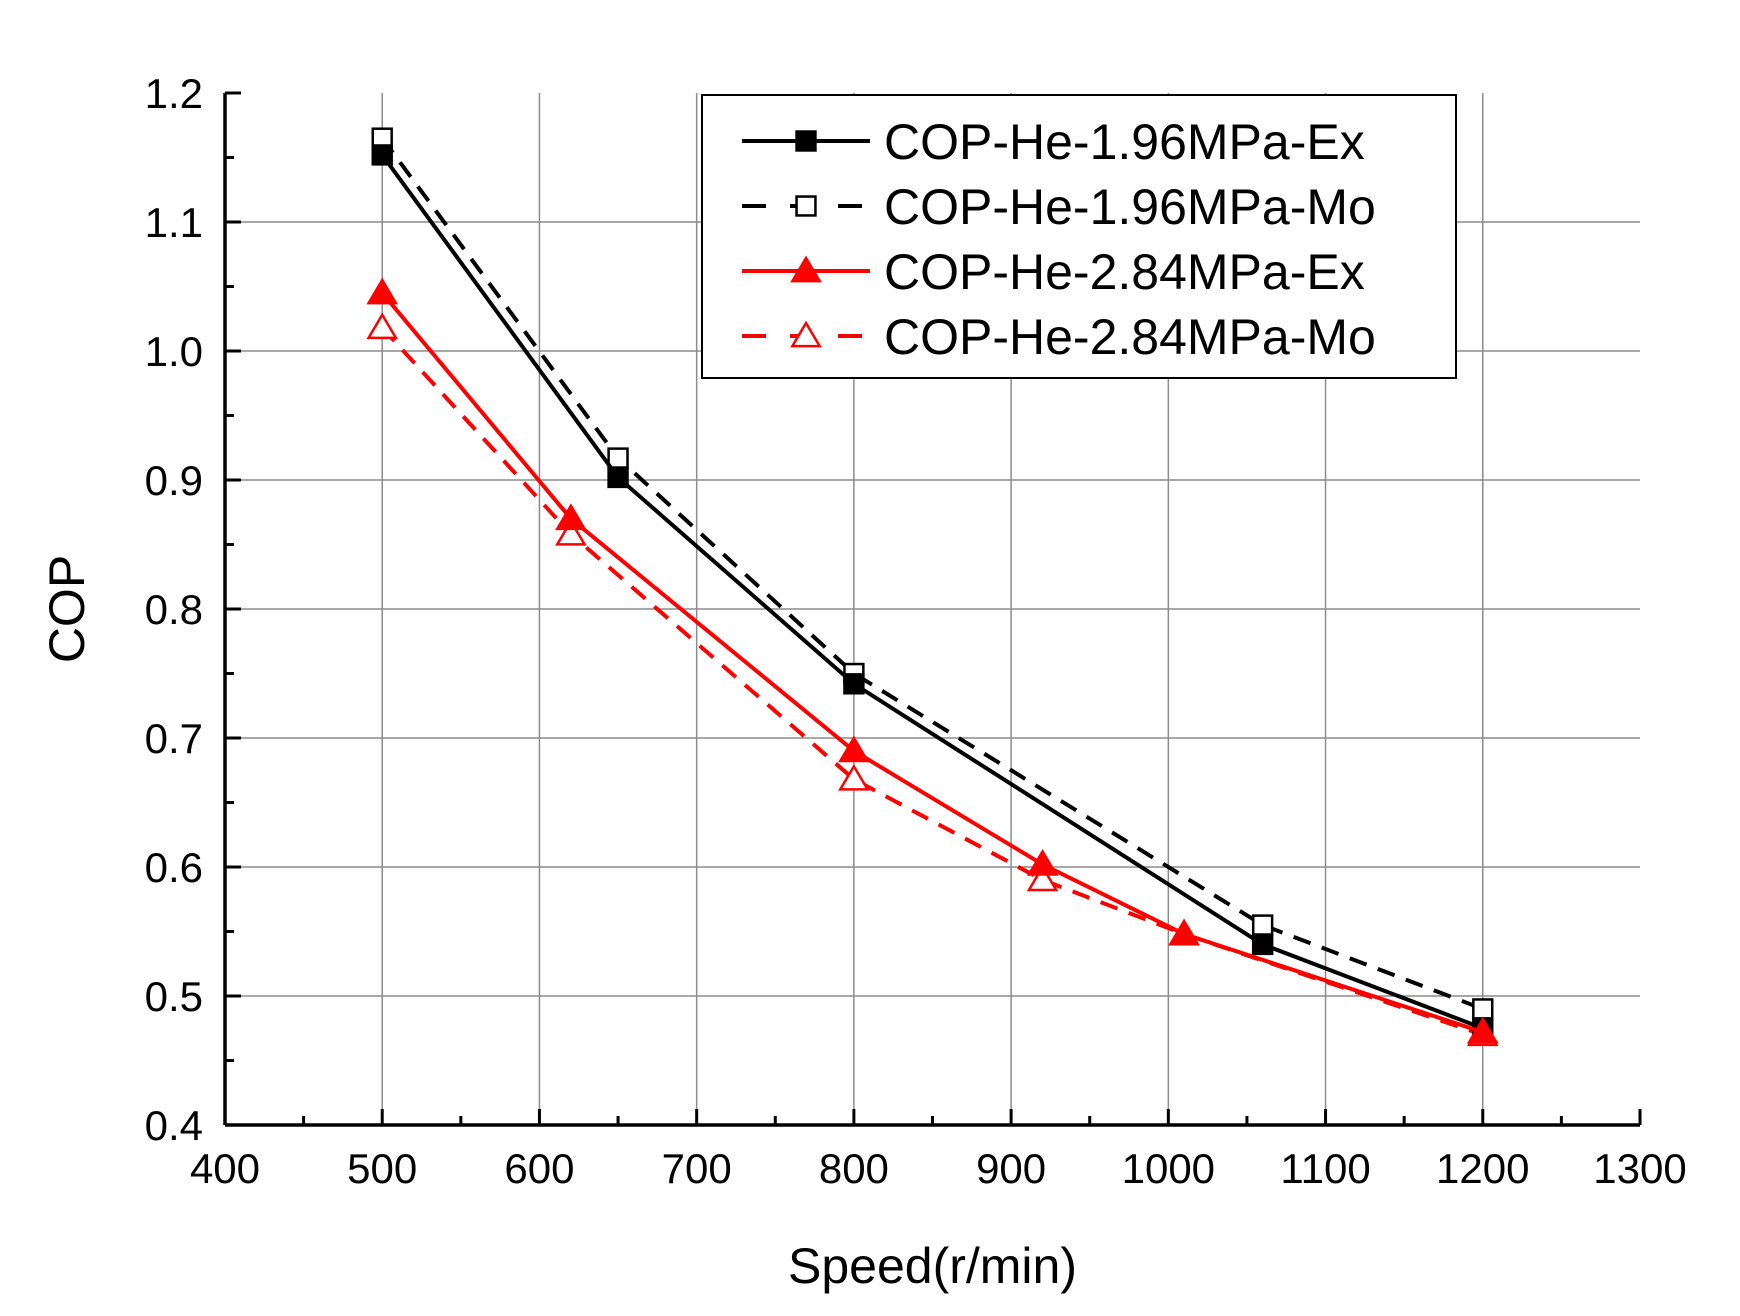 This screenshot has height=1316, width=1740. What do you see at coordinates (174, 1125) in the screenshot?
I see `y-tick-label: 0.4` at bounding box center [174, 1125].